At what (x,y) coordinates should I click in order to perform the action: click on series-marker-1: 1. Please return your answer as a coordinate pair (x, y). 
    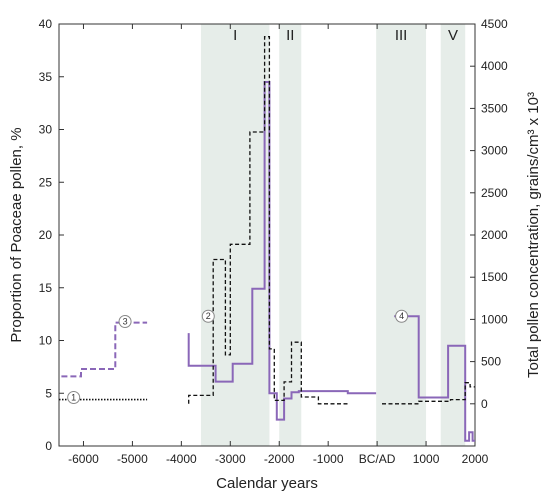
    Looking at the image, I should click on (74, 397).